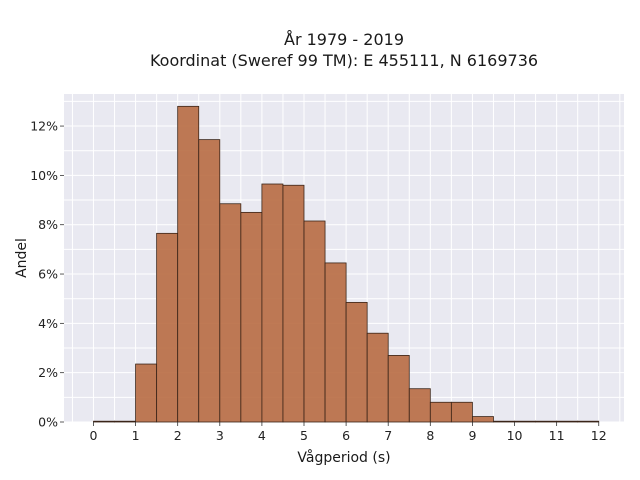 This screenshot has height=480, width=640. What do you see at coordinates (262, 435) in the screenshot?
I see `x-tick-label: 4` at bounding box center [262, 435].